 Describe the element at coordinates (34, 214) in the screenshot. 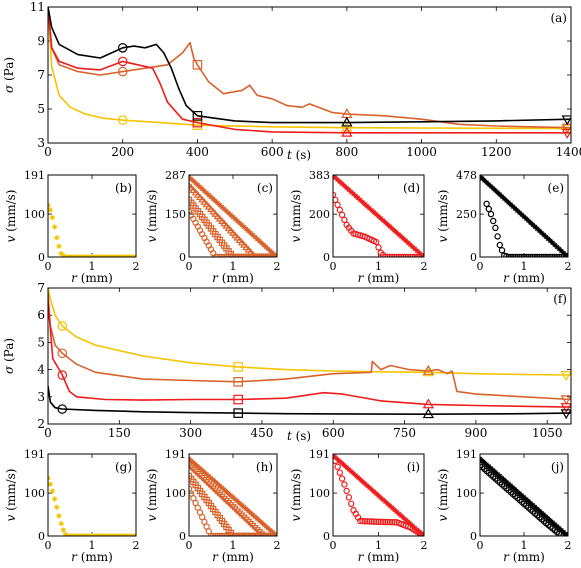

I see `y-tick-label: 100` at that location.